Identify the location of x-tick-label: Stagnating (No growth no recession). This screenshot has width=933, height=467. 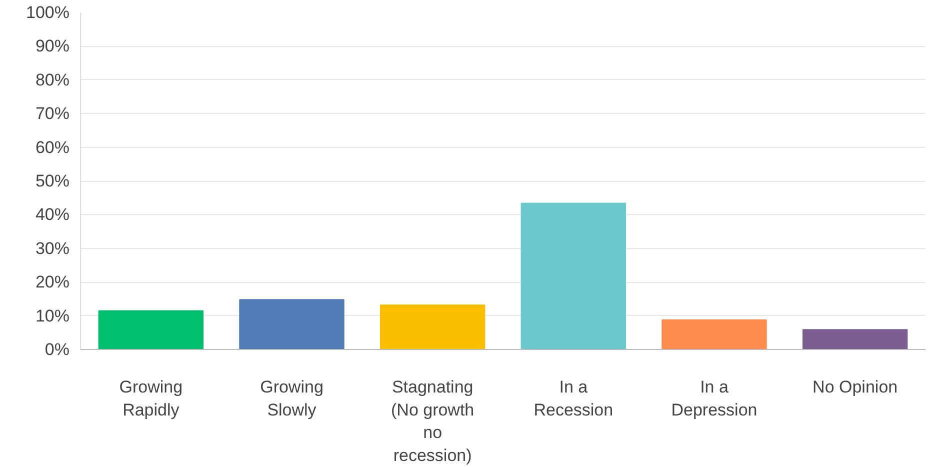
(432, 421).